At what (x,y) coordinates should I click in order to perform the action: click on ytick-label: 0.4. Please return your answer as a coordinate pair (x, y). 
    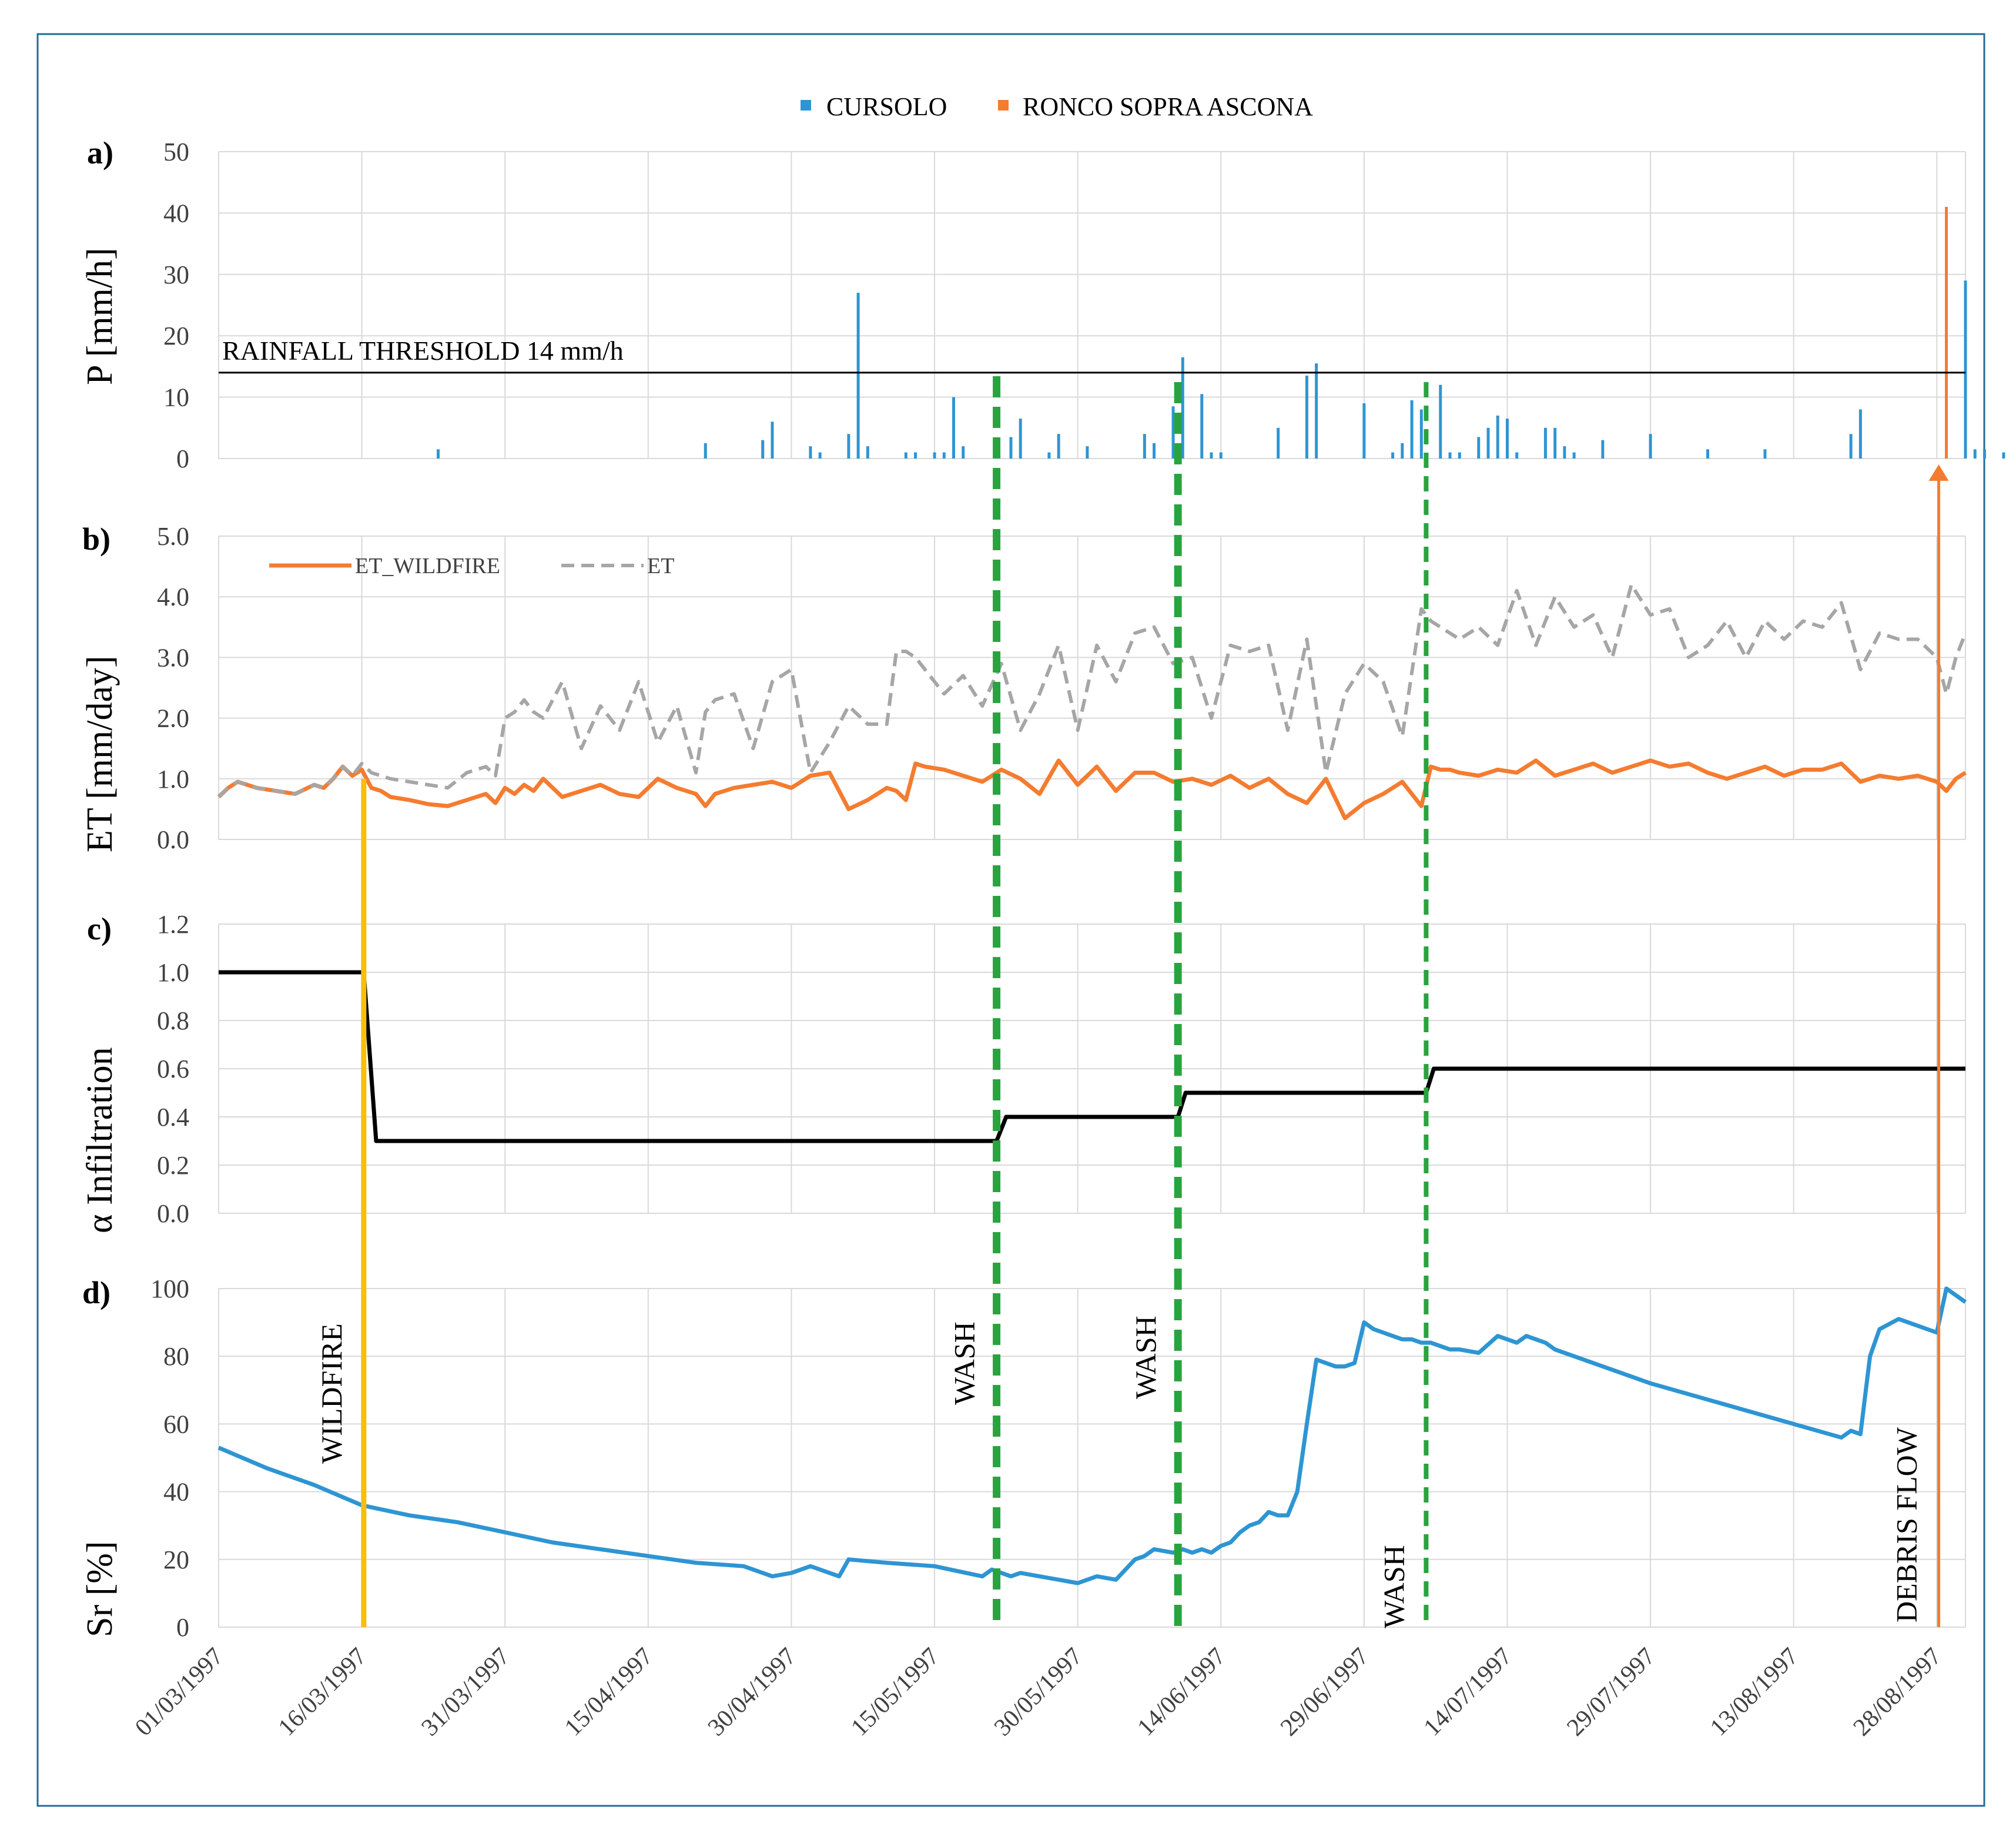
    Looking at the image, I should click on (173, 1117).